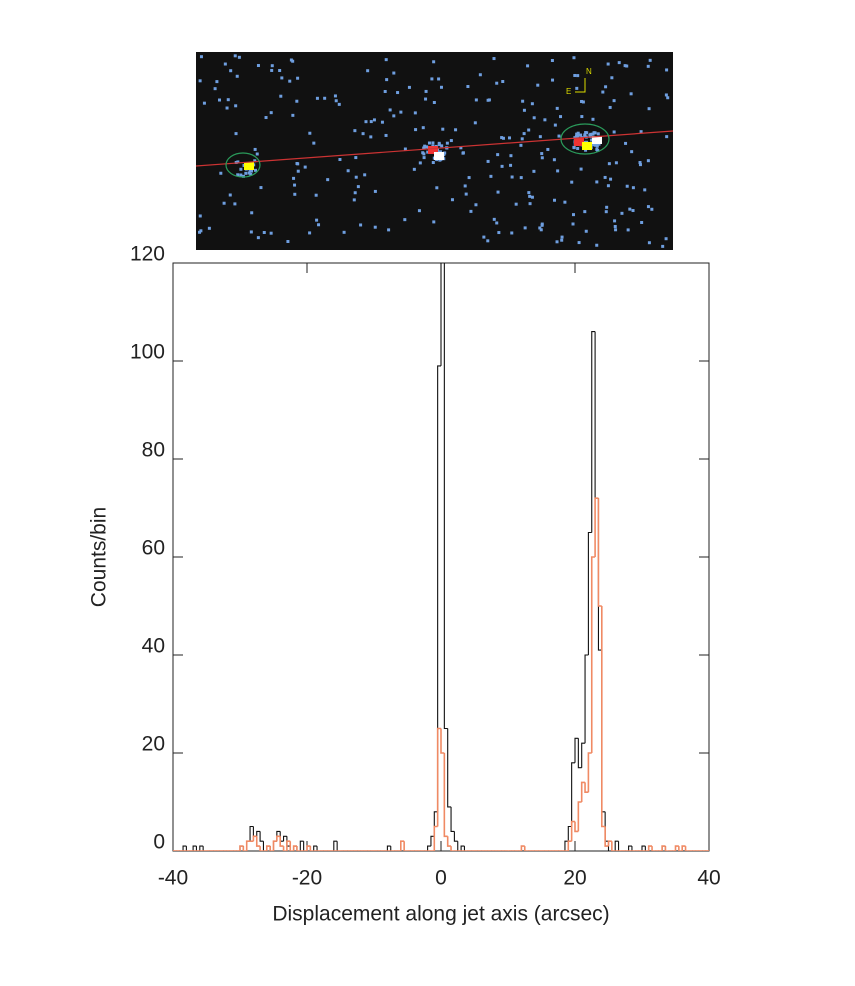 The width and height of the screenshot is (855, 986). What do you see at coordinates (580, 85) in the screenshot?
I see `compass` at bounding box center [580, 85].